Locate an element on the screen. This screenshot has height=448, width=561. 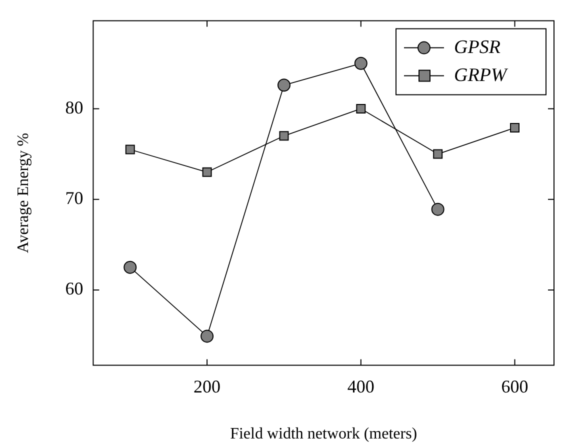
y-tick-label: 60 is located at coordinates (74, 288).